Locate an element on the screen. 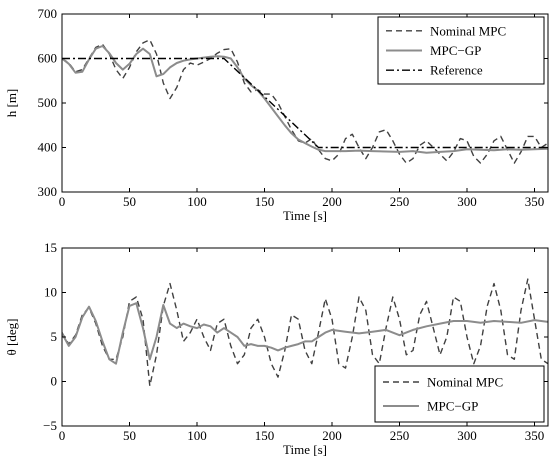 The height and width of the screenshot is (470, 555). altitude-legend: Nominal MPC MPC−GP Reference is located at coordinates (461, 50).